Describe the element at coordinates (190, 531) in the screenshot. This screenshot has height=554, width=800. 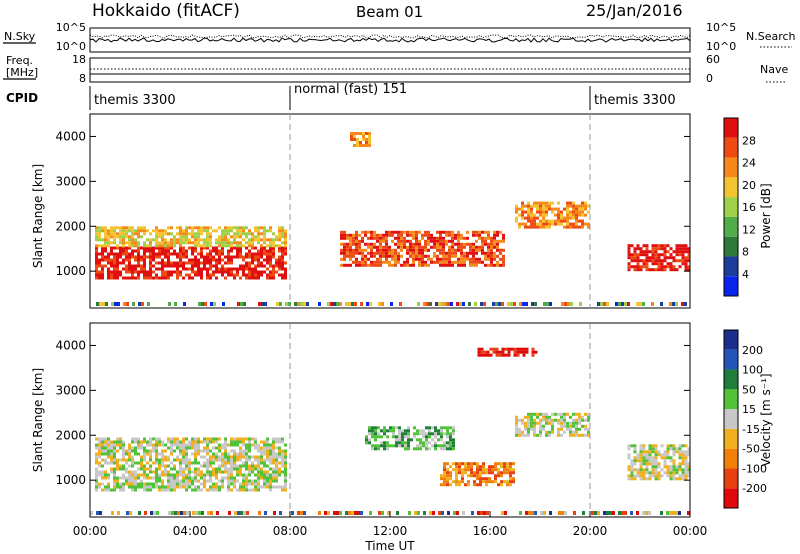
I see `xtick-label: 04:00` at that location.